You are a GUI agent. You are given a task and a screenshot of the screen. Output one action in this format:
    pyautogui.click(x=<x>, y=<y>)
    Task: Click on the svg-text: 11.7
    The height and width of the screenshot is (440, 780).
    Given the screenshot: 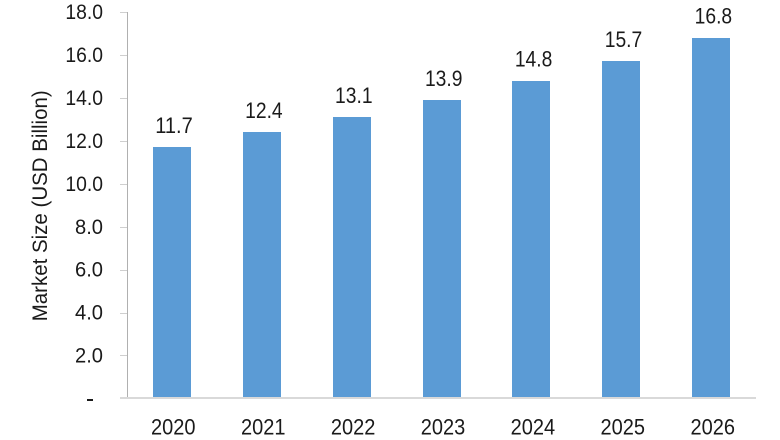 What is the action you would take?
    pyautogui.click(x=174, y=125)
    